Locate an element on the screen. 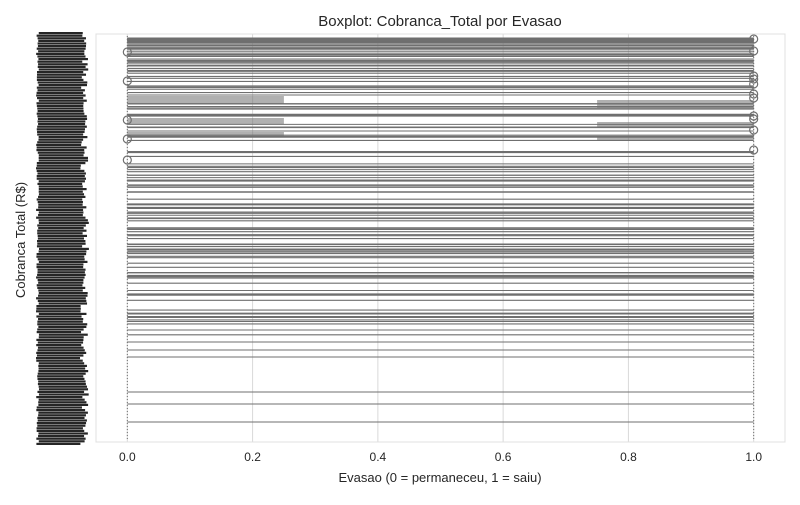  y-tick-labels-illegible is located at coordinates (62, 238).